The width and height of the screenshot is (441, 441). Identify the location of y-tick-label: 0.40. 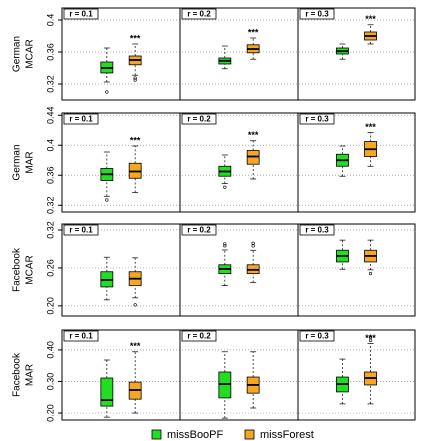
(50, 350).